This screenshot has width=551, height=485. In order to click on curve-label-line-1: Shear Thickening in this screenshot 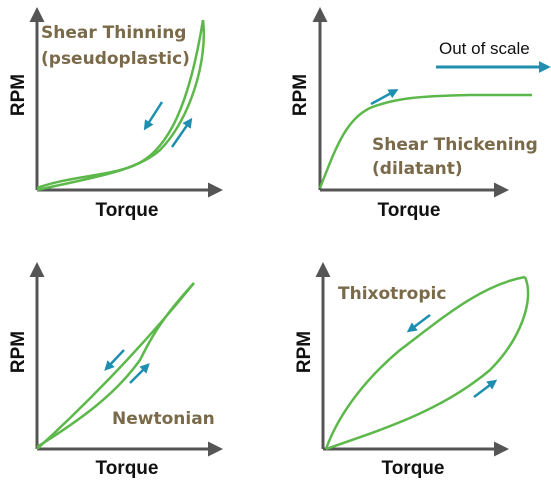, I will do `click(455, 145)`.